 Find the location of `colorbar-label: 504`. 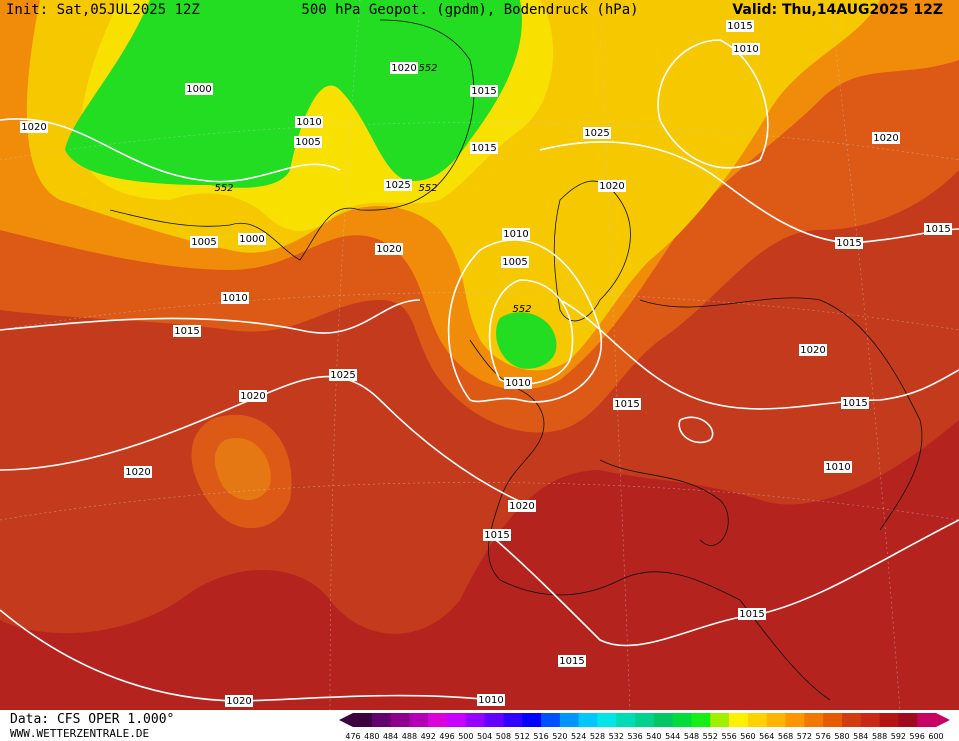

colorbar-label: 504 is located at coordinates (484, 736).